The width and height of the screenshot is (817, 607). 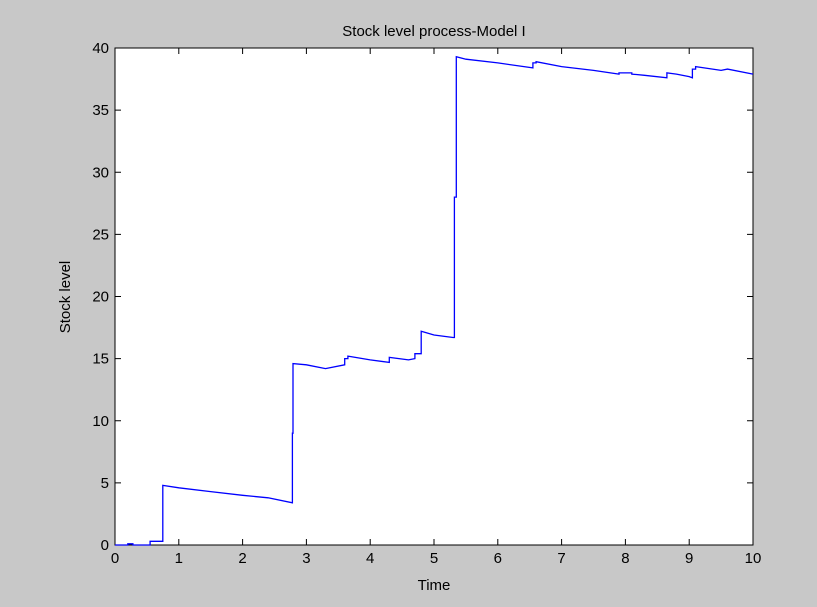 I want to click on x-tick-label: 6, so click(x=498, y=558).